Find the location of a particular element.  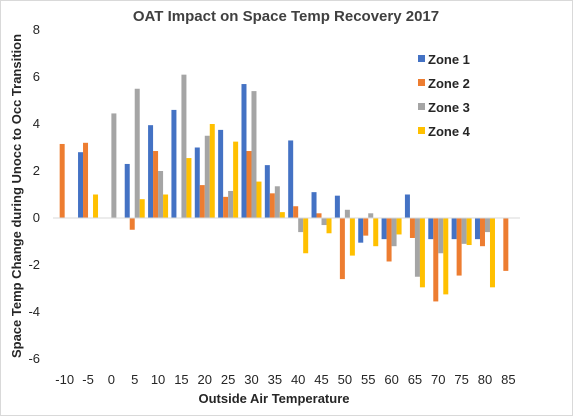

bar-zone-2--5 is located at coordinates (86, 180).